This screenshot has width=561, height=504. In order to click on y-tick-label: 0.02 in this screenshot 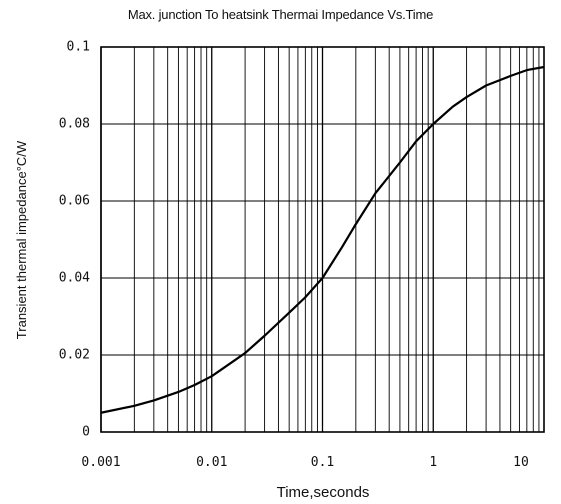, I will do `click(74, 355)`.